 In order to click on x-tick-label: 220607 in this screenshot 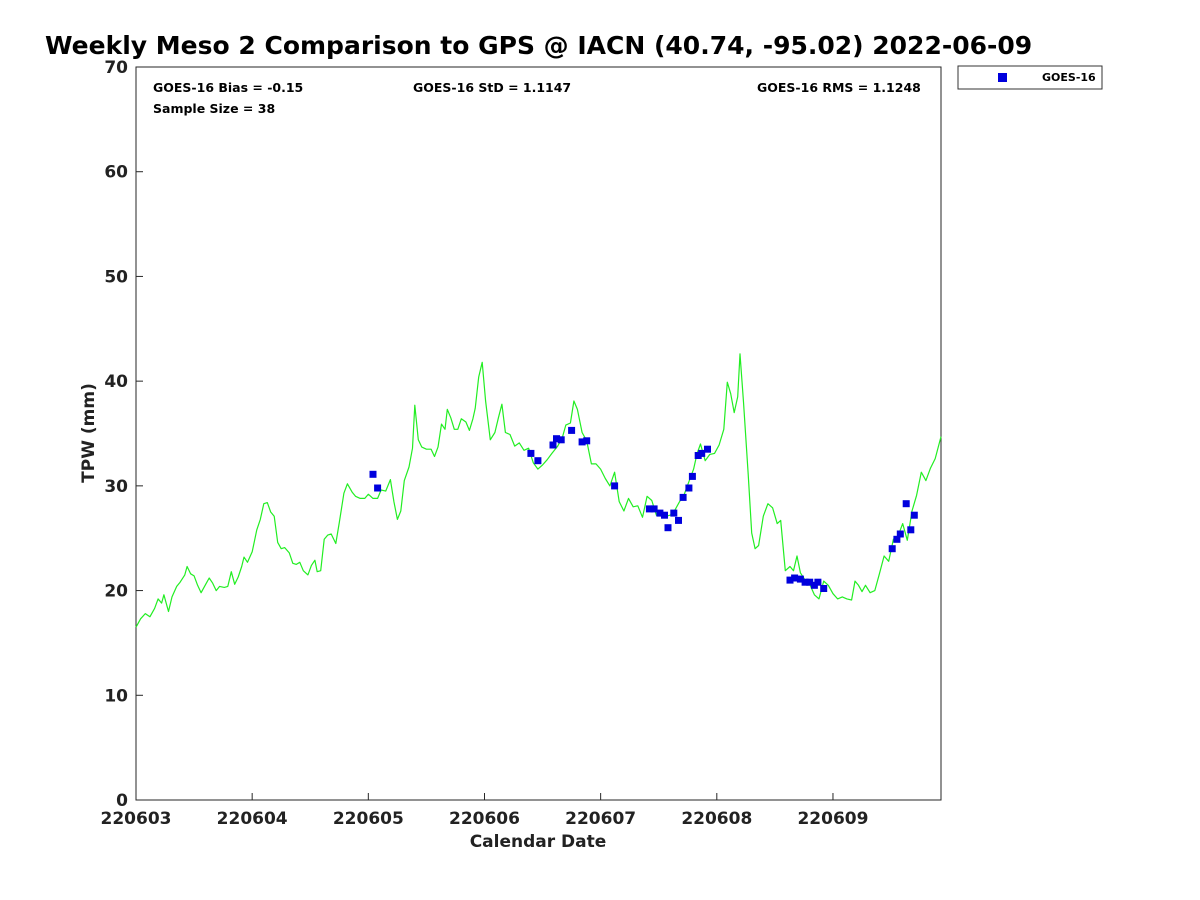, I will do `click(600, 819)`.